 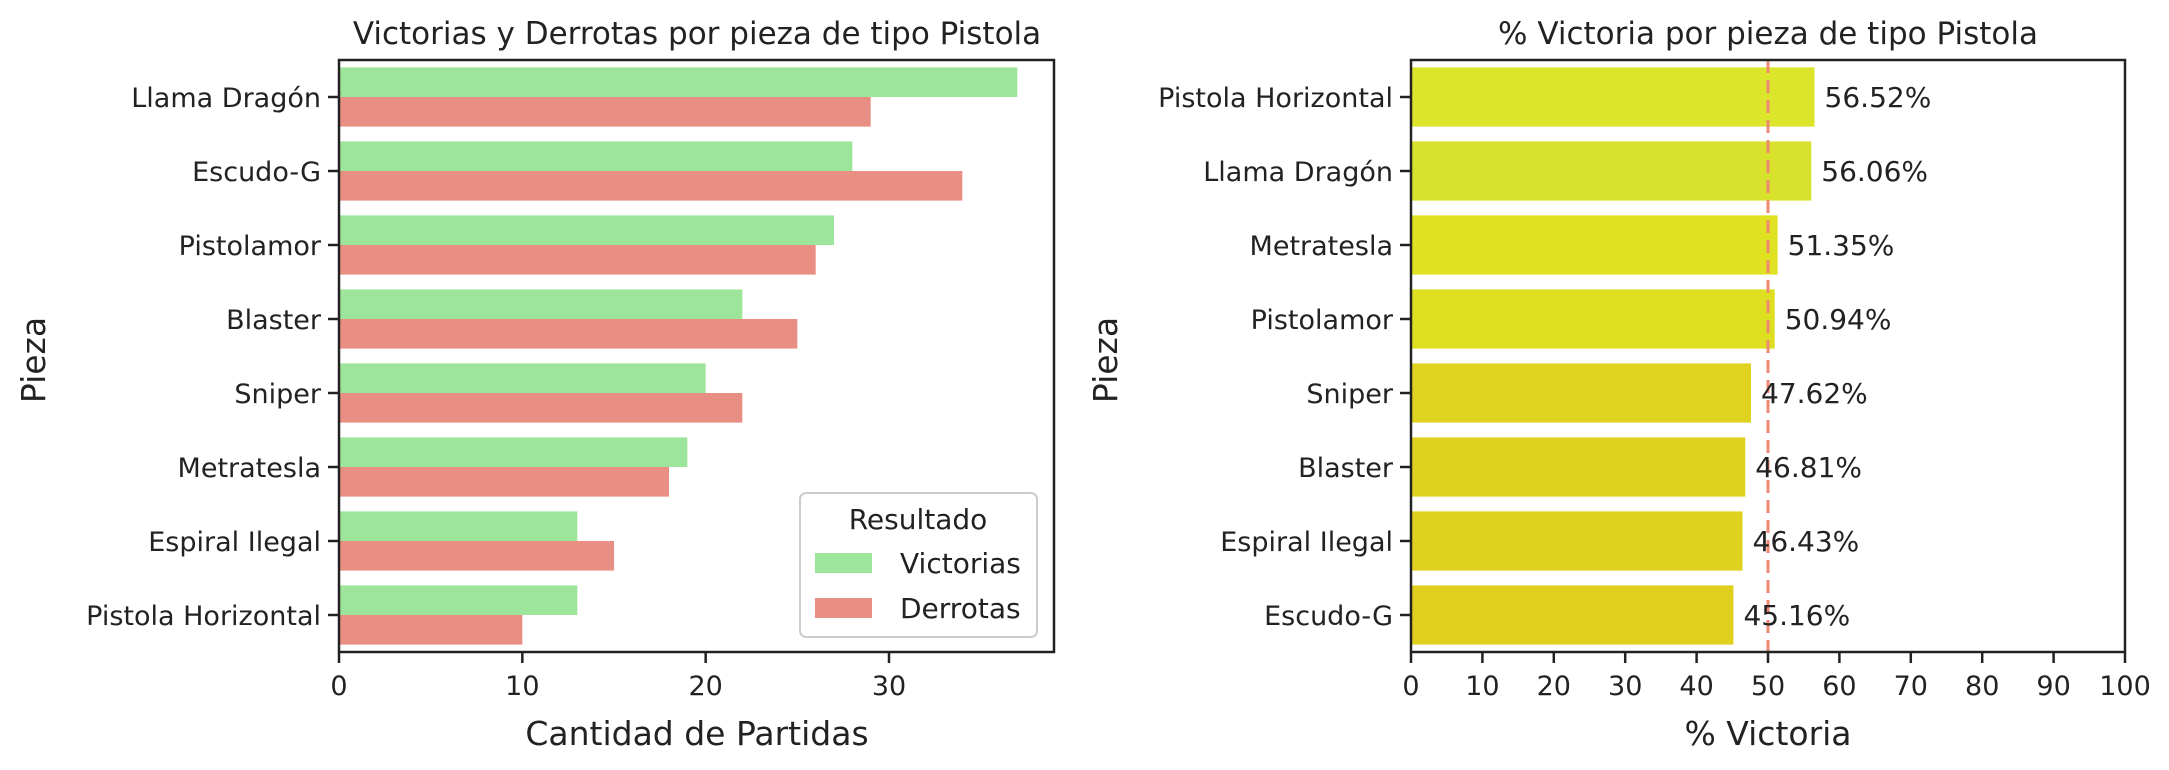 What do you see at coordinates (513, 452) in the screenshot?
I see `bar-victorias-metratesla` at bounding box center [513, 452].